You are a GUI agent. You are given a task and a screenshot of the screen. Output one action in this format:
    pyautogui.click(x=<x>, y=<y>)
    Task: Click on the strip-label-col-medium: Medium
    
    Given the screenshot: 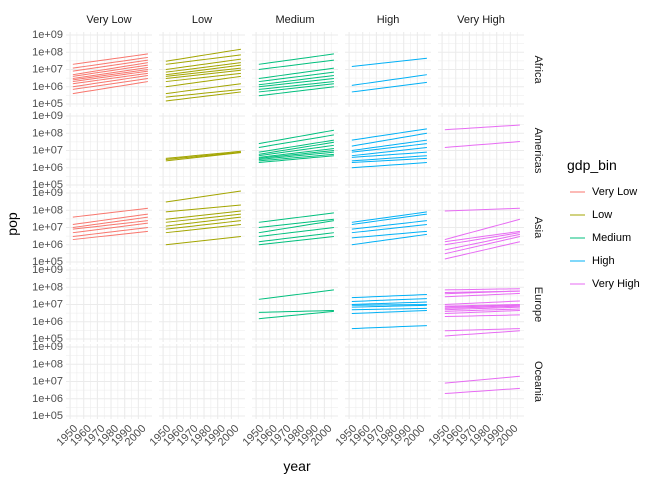 What is the action you would take?
    pyautogui.click(x=294, y=20)
    